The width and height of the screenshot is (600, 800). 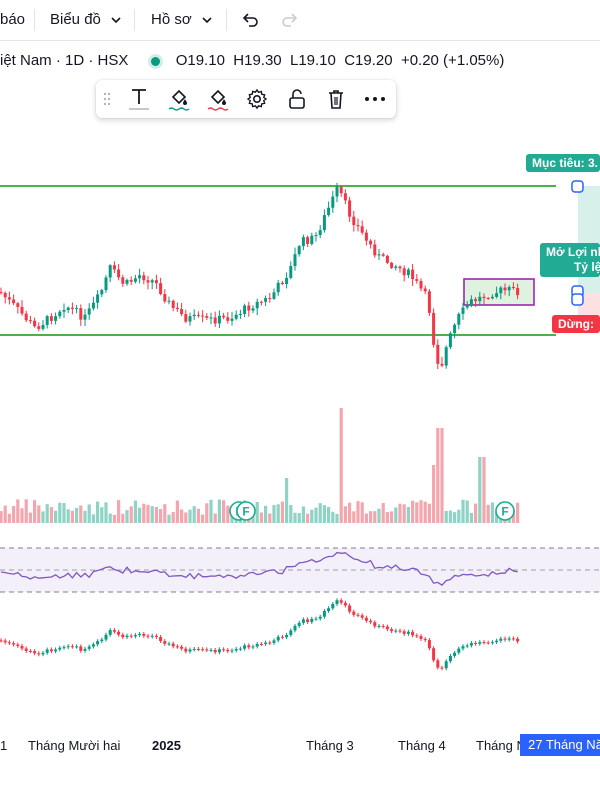 What do you see at coordinates (107, 99) in the screenshot?
I see `drag-handle-icon` at bounding box center [107, 99].